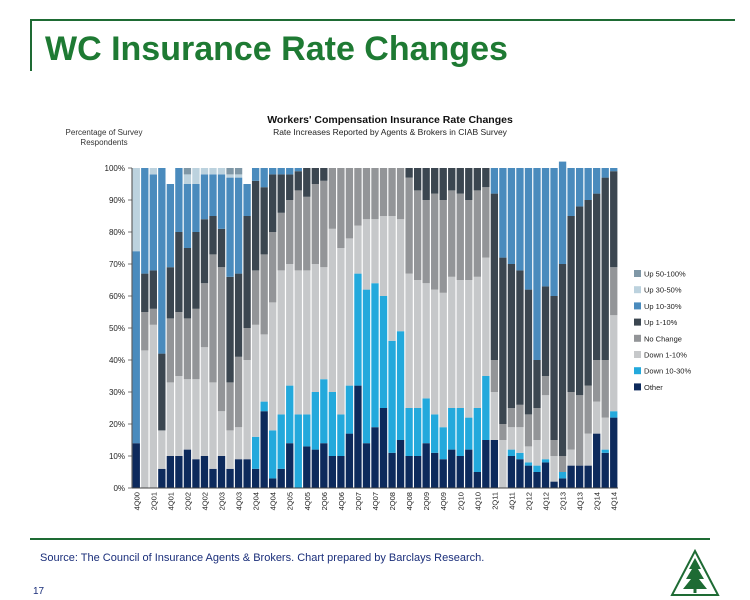 The image size is (750, 600). What do you see at coordinates (614, 501) in the screenshot?
I see `x-tick-label: 4Q14` at bounding box center [614, 501].